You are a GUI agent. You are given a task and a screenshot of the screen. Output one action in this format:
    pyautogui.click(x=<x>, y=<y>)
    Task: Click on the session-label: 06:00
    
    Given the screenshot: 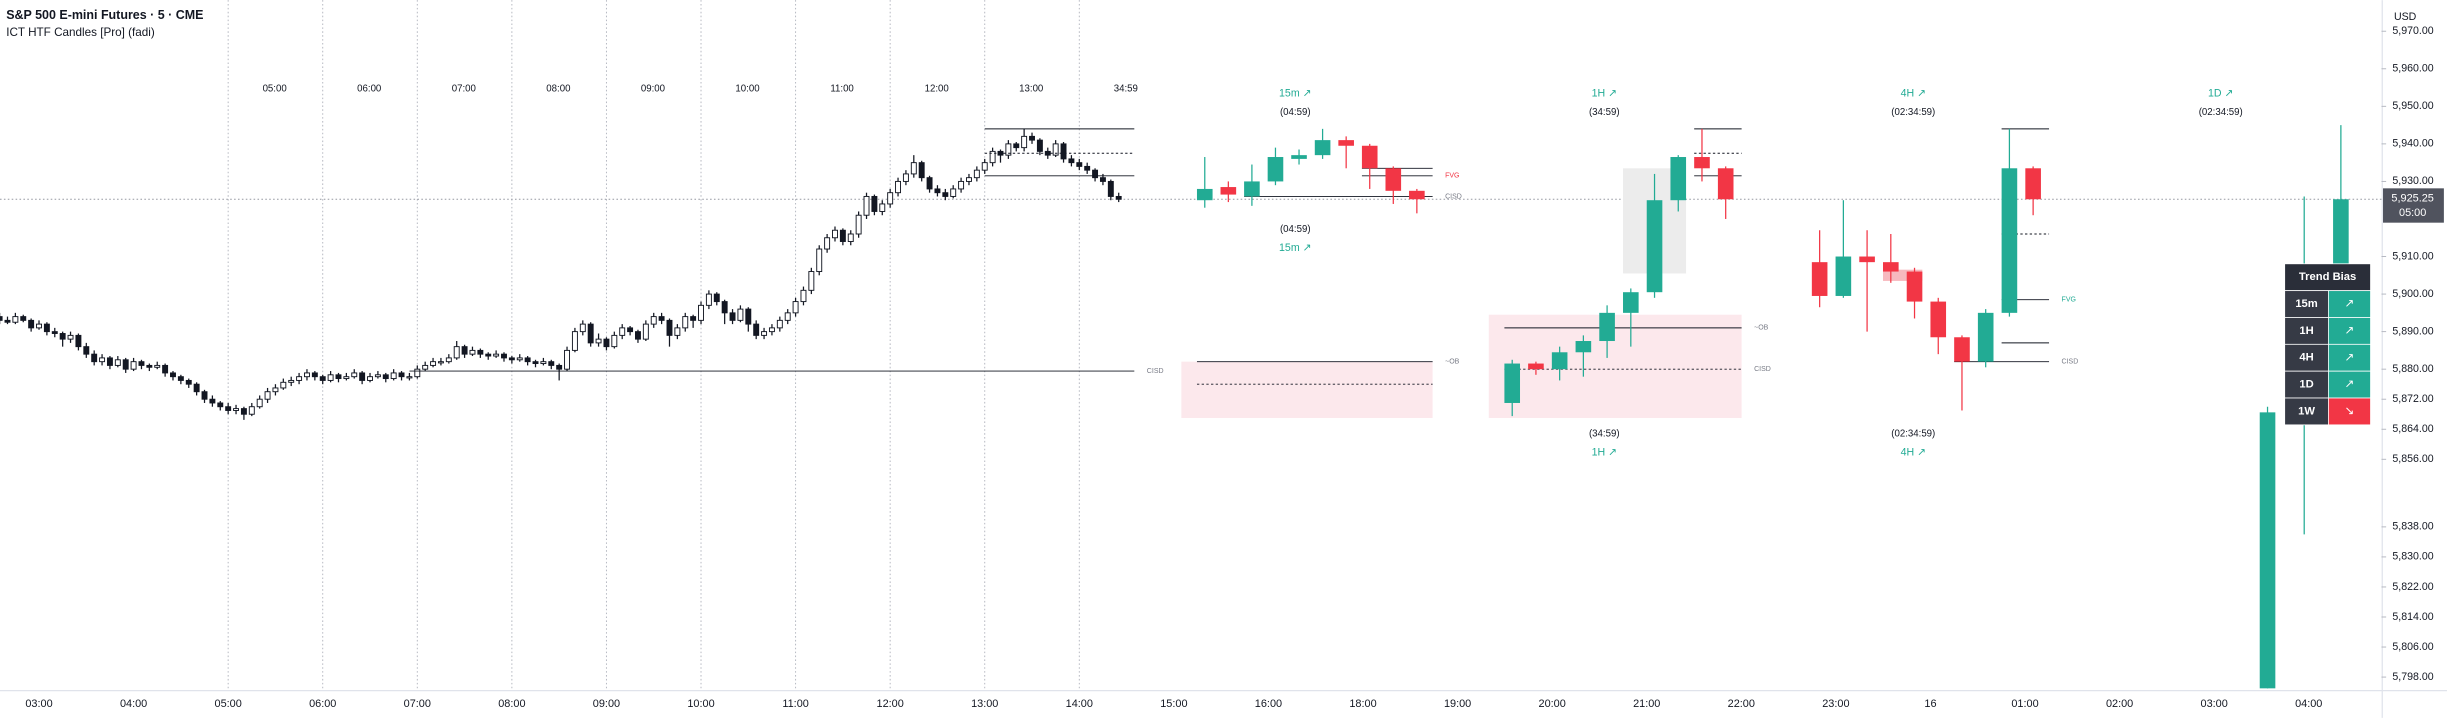 What is the action you would take?
    pyautogui.click(x=369, y=89)
    